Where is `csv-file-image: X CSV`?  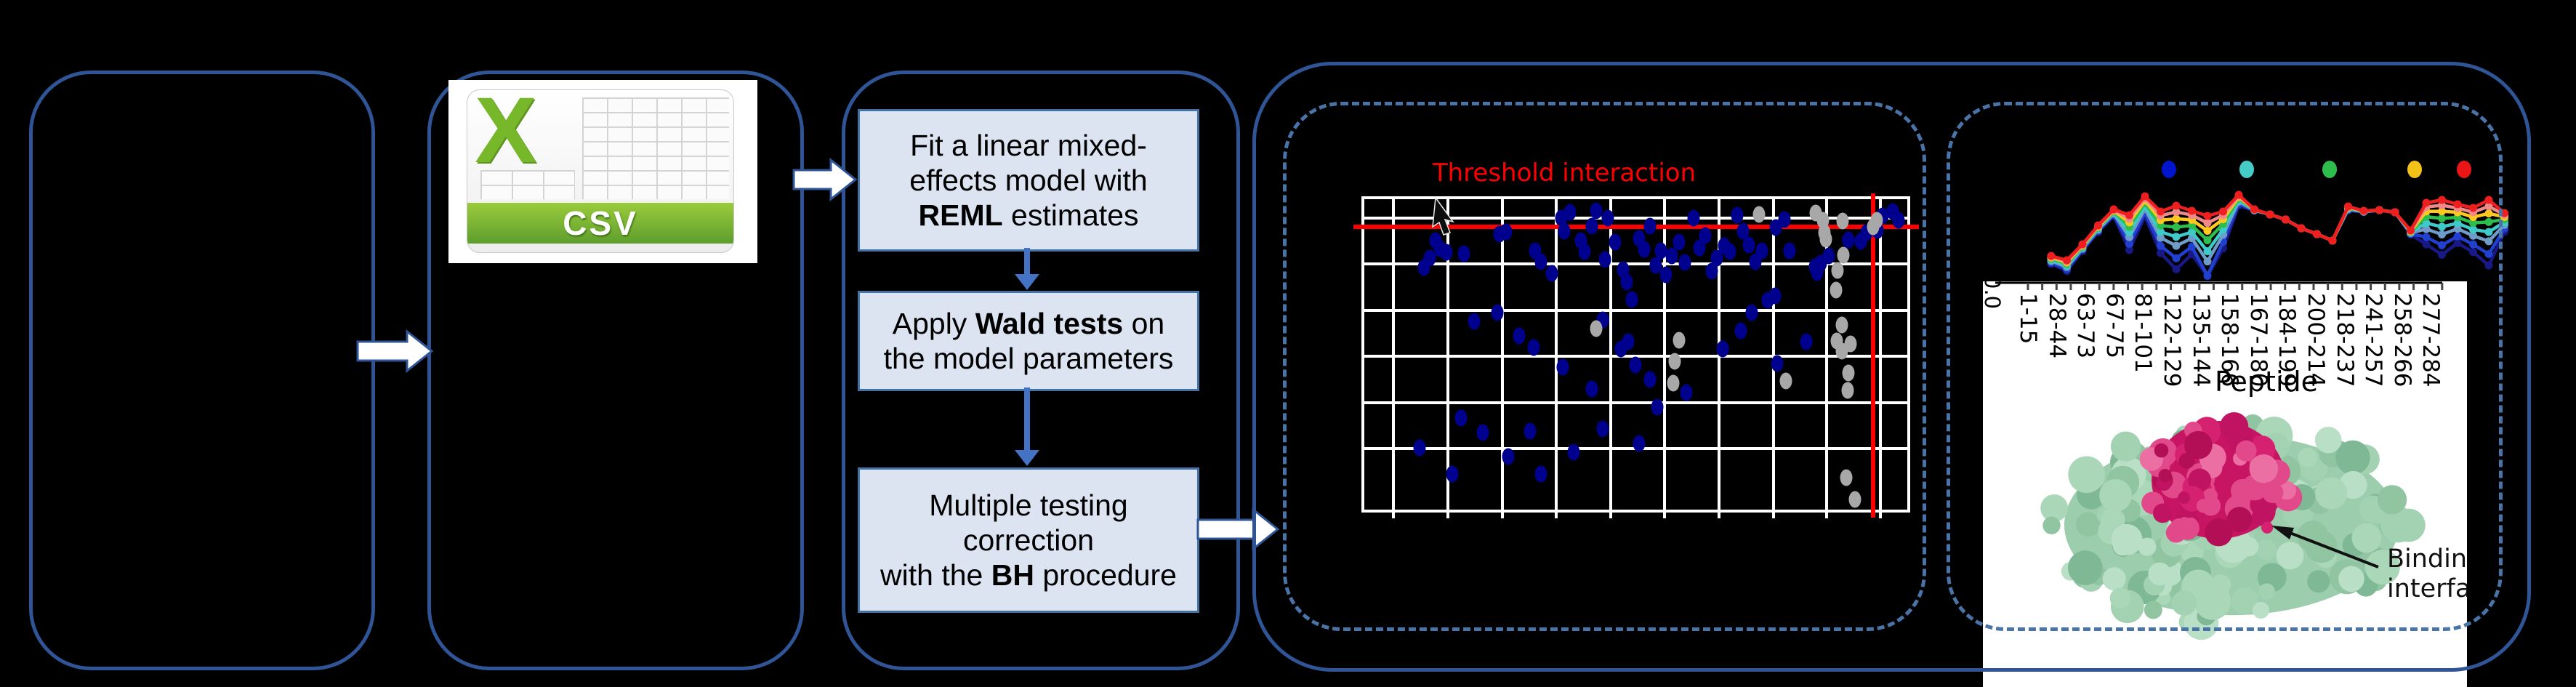 csv-file-image: X CSV is located at coordinates (602, 171).